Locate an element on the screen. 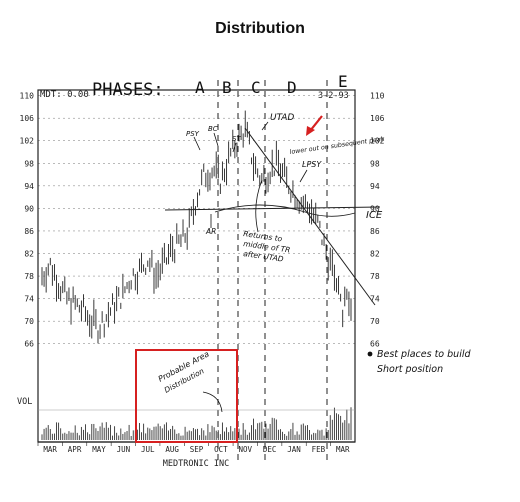 The image size is (520, 502). x-tick-label: JAN is located at coordinates (294, 449).